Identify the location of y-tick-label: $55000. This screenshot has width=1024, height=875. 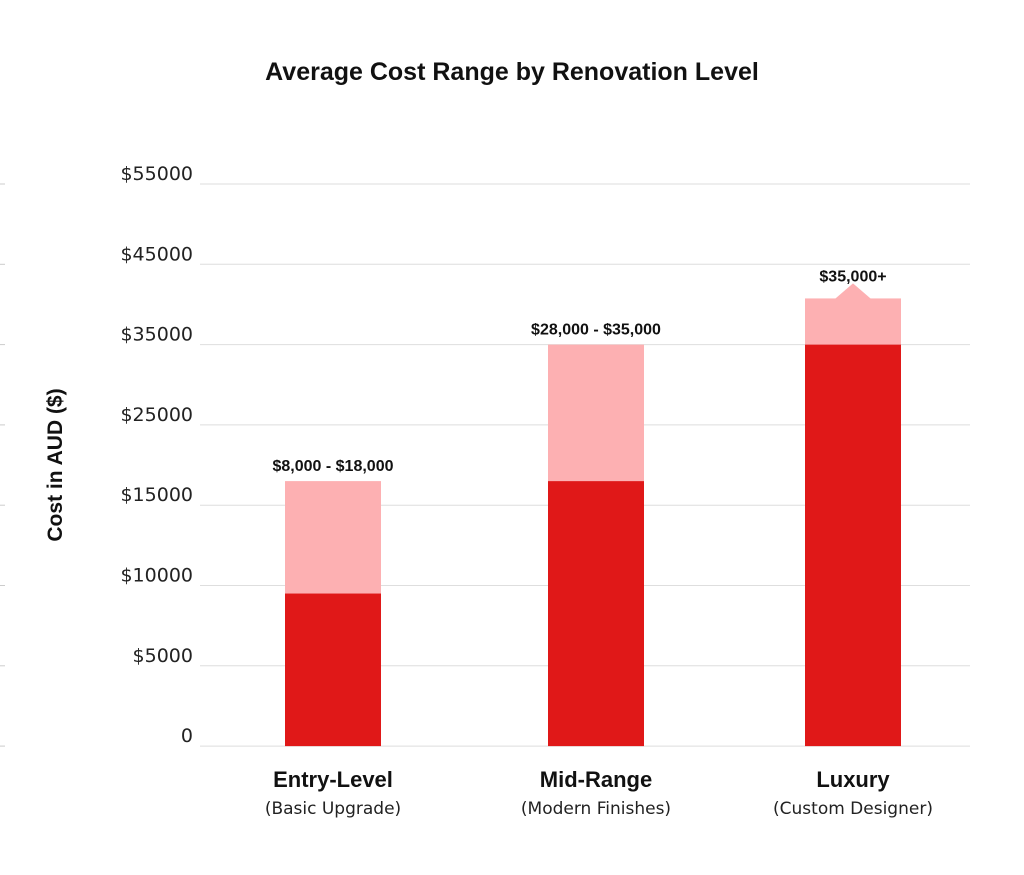
(156, 174).